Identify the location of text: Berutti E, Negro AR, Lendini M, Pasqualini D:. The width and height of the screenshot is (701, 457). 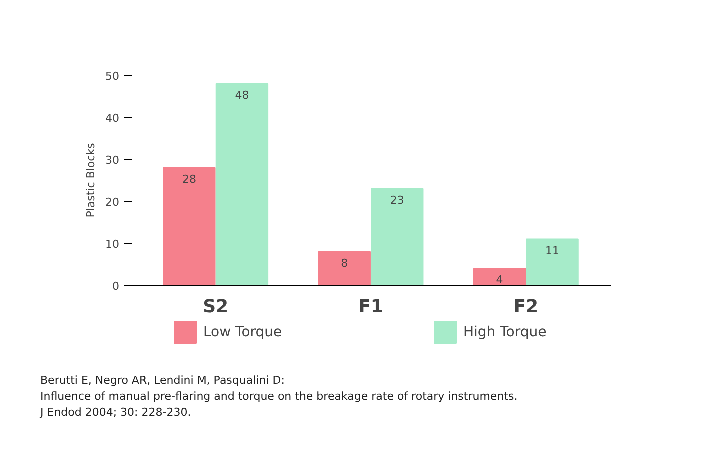
(162, 380).